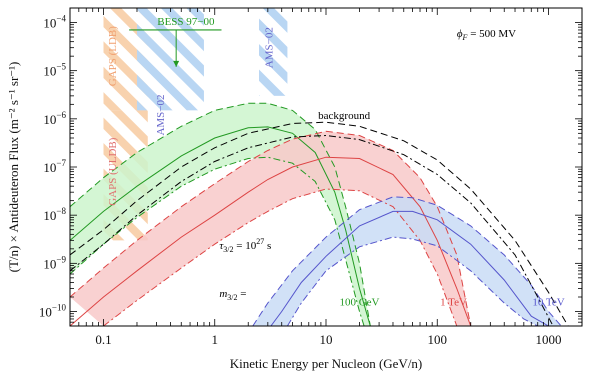  I want to click on phi-value: = 500 MV, so click(491, 34).